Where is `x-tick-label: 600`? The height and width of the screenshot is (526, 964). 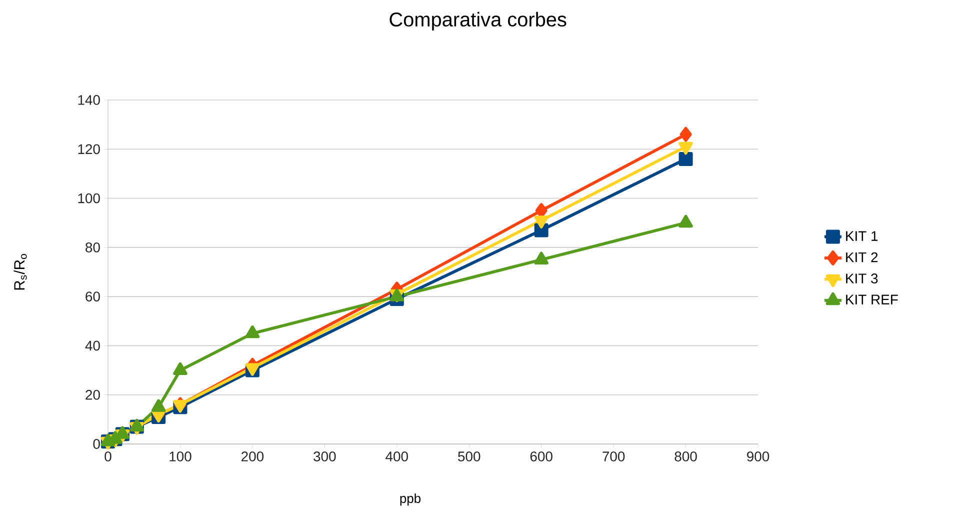 x-tick-label: 600 is located at coordinates (541, 457).